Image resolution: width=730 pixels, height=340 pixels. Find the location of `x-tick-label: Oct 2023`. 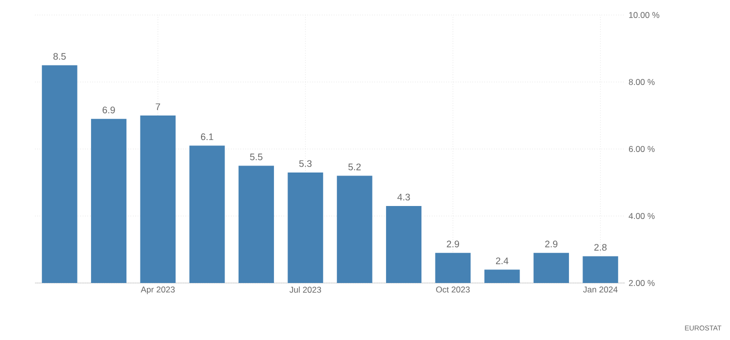

x-tick-label: Oct 2023 is located at coordinates (453, 289).